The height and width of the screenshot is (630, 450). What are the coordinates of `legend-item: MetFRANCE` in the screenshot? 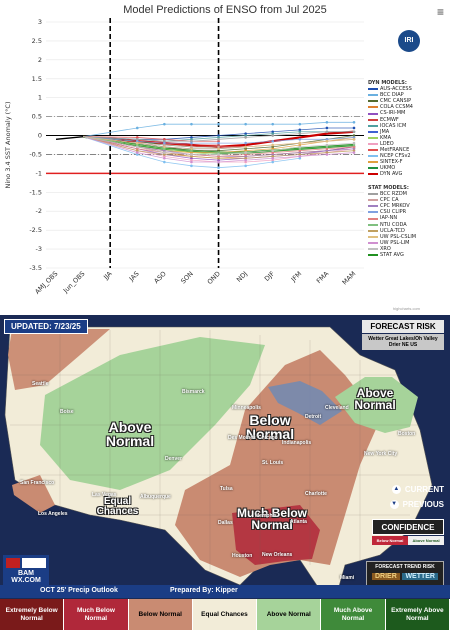 It's located at (390, 150).